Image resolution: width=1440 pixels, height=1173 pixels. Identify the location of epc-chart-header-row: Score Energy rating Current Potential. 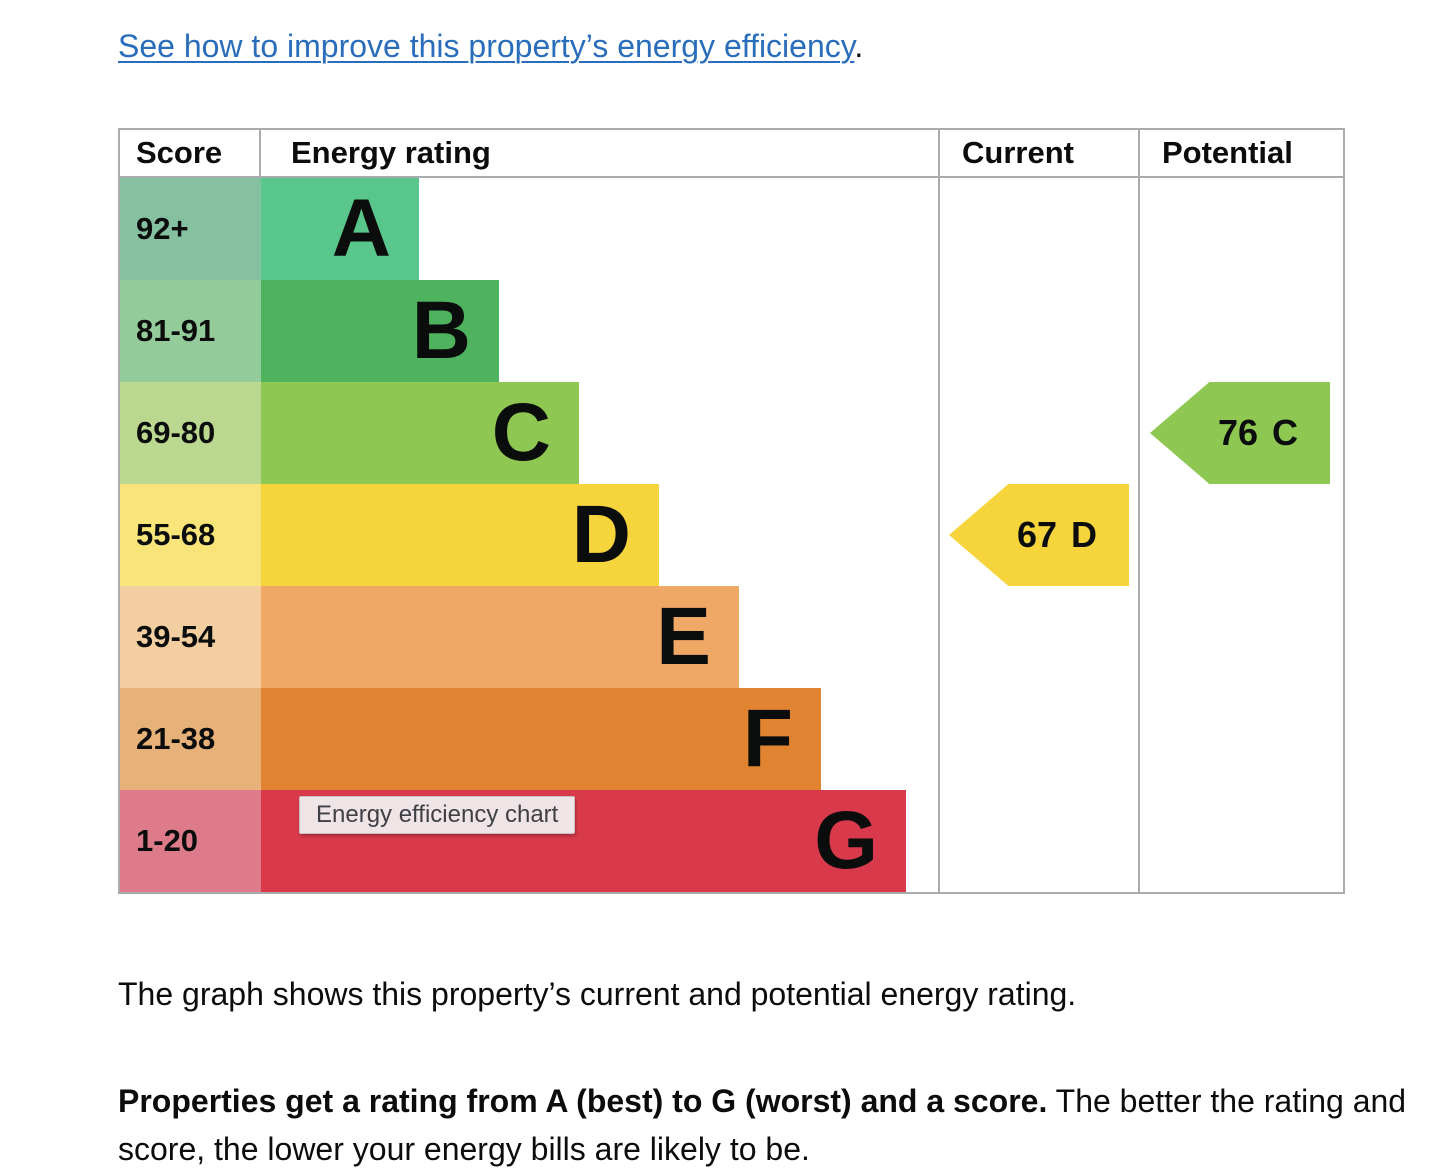
(731, 154).